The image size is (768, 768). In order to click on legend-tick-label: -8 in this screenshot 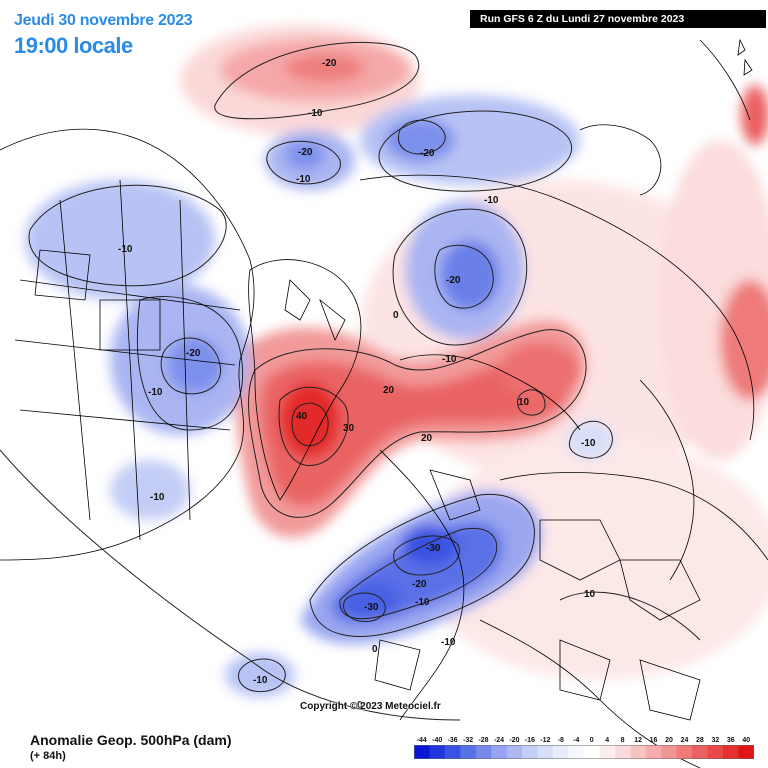, I will do `click(561, 740)`.